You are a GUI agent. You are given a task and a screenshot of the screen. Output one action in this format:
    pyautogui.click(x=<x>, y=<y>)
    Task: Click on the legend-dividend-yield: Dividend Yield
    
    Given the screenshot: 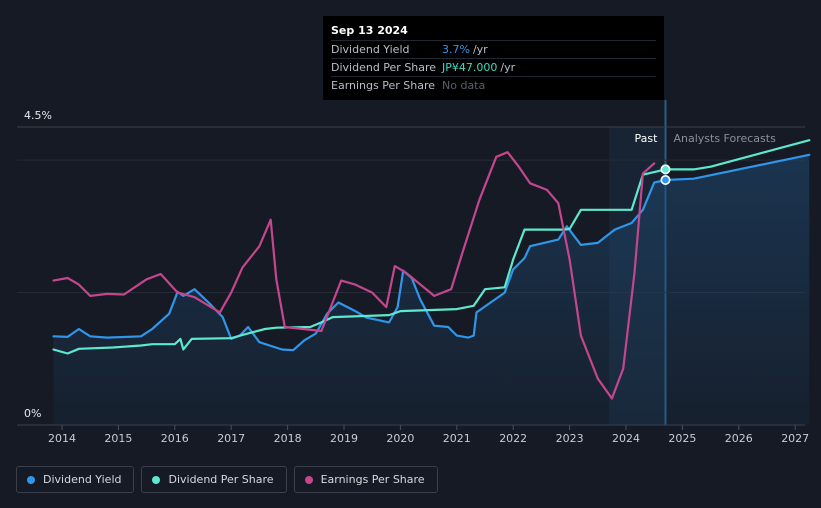 What is the action you would take?
    pyautogui.click(x=75, y=479)
    